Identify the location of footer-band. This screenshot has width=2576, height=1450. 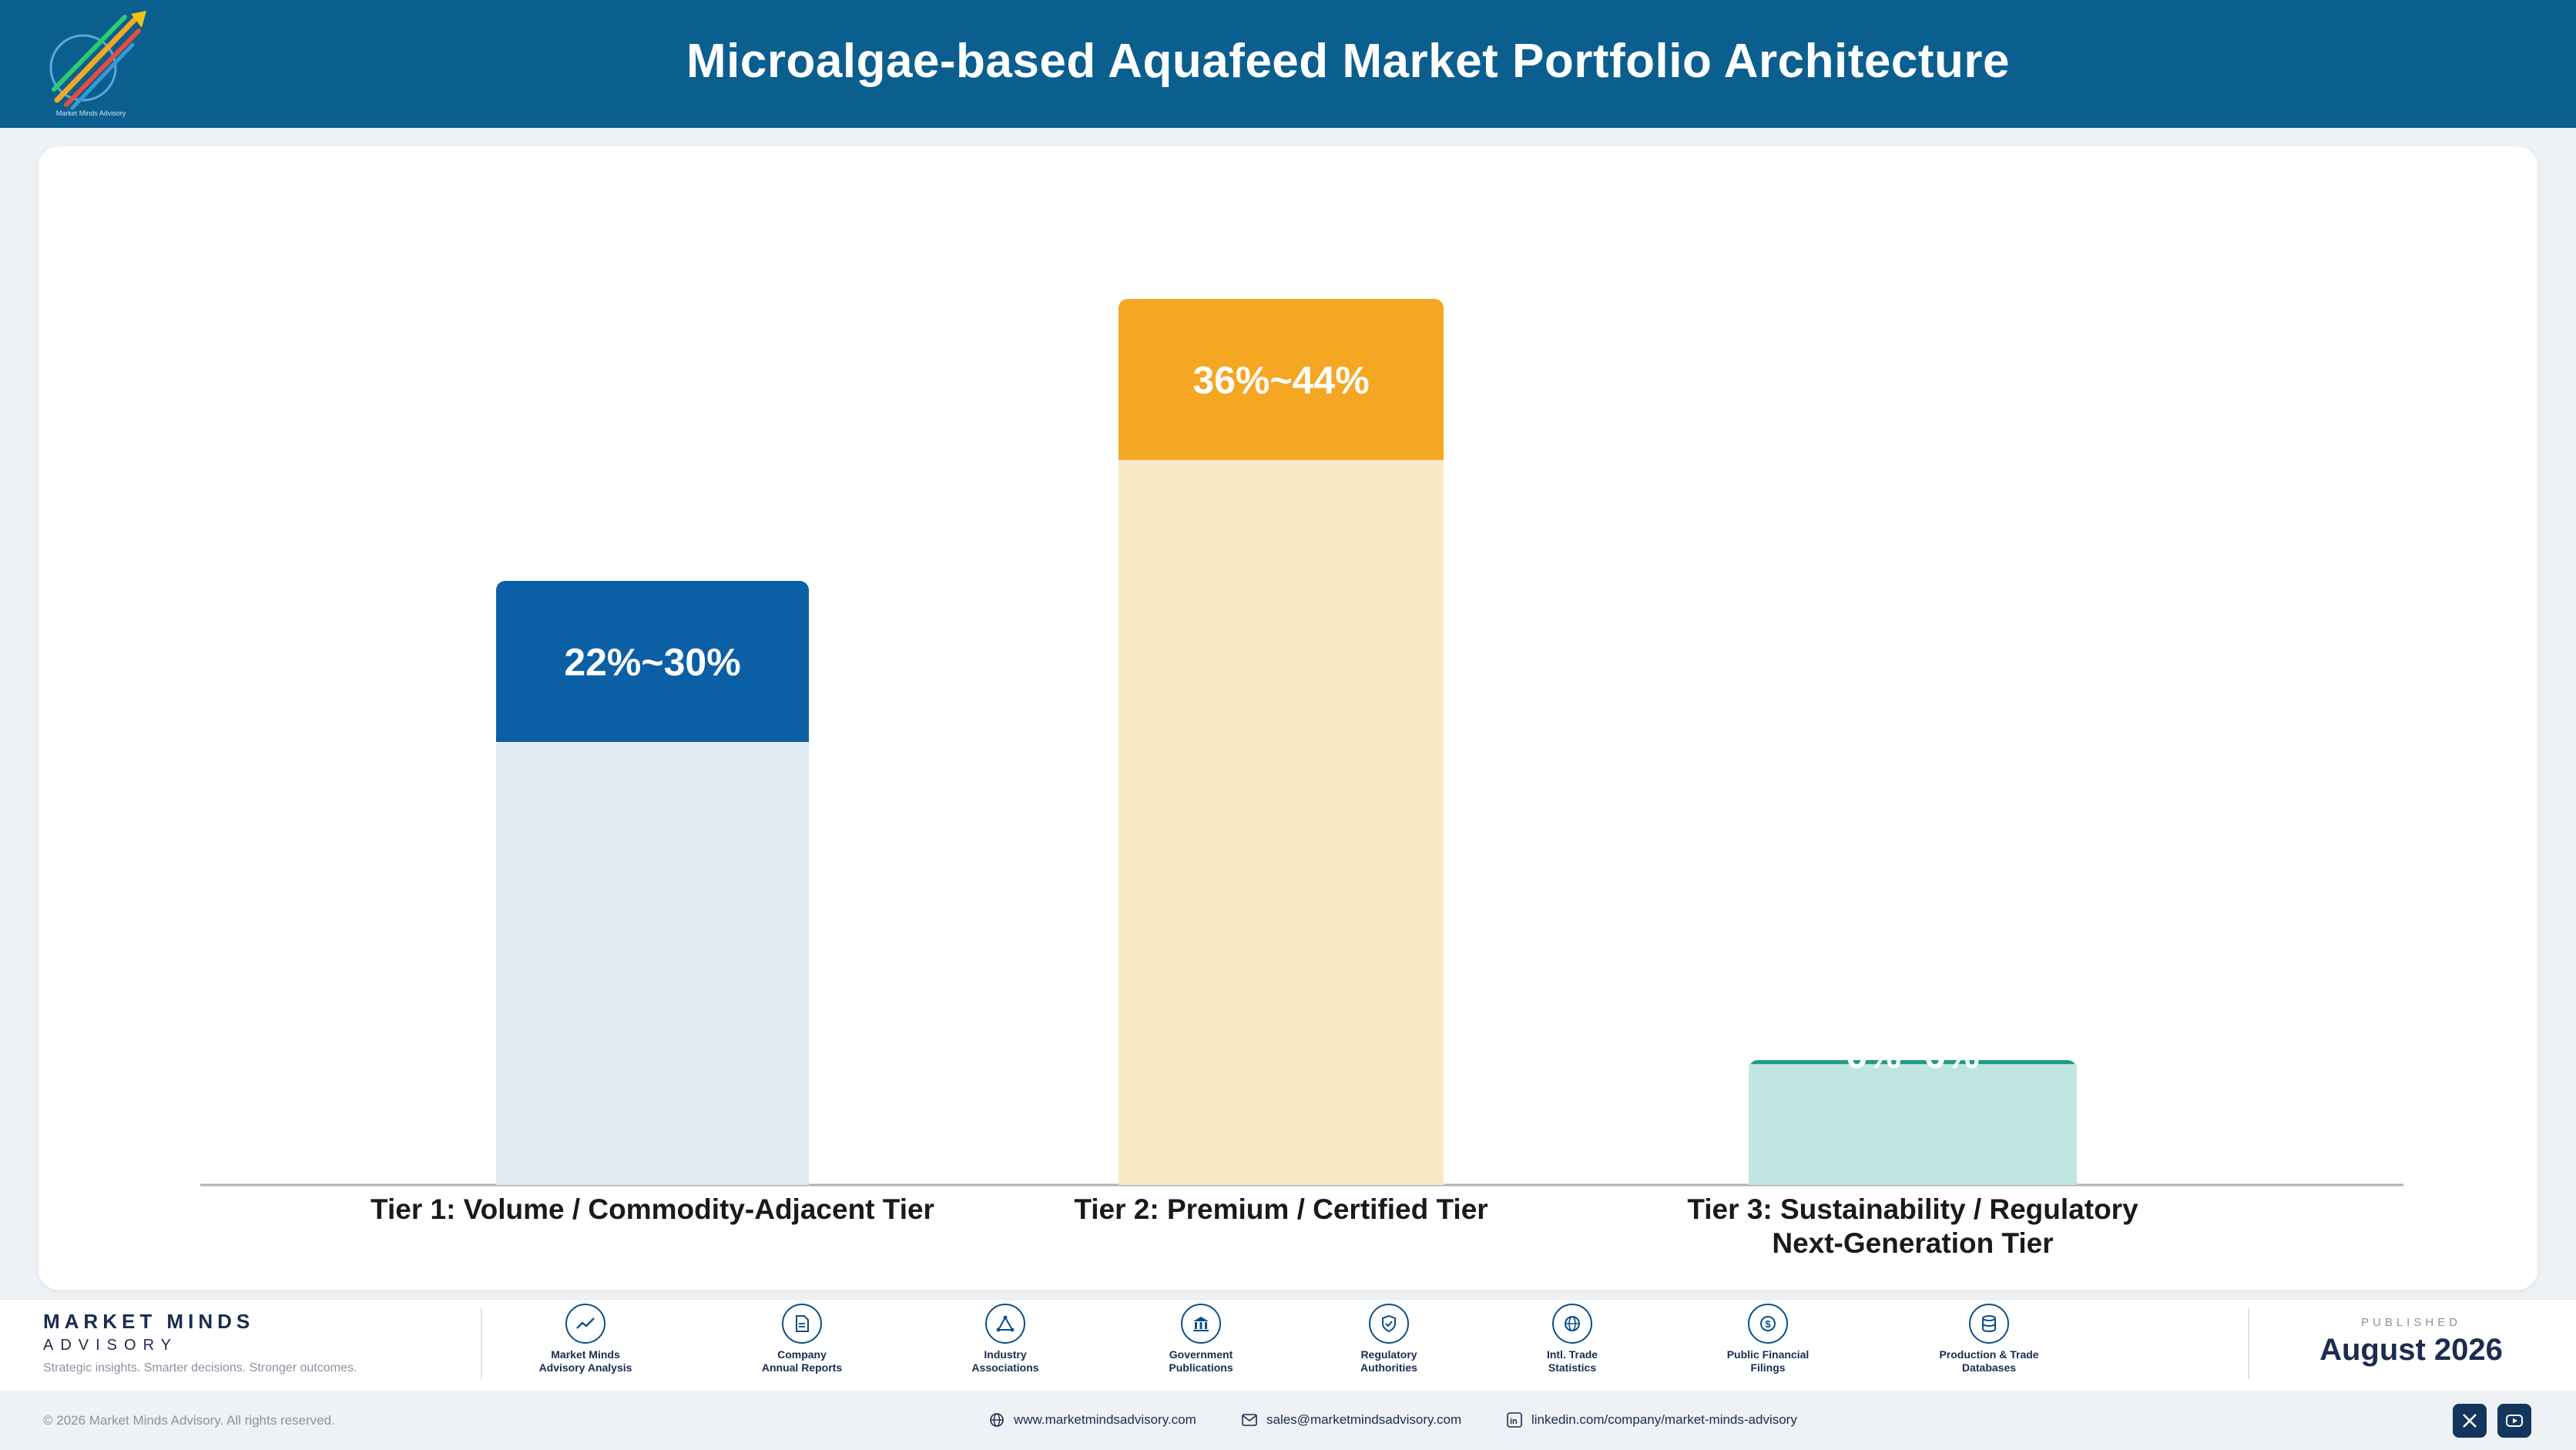
(1288, 1345).